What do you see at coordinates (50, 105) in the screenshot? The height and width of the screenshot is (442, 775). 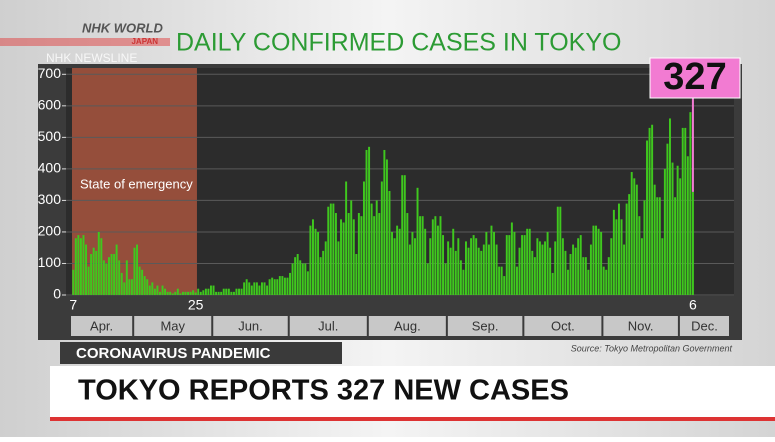 I see `y-tick-label: 600` at bounding box center [50, 105].